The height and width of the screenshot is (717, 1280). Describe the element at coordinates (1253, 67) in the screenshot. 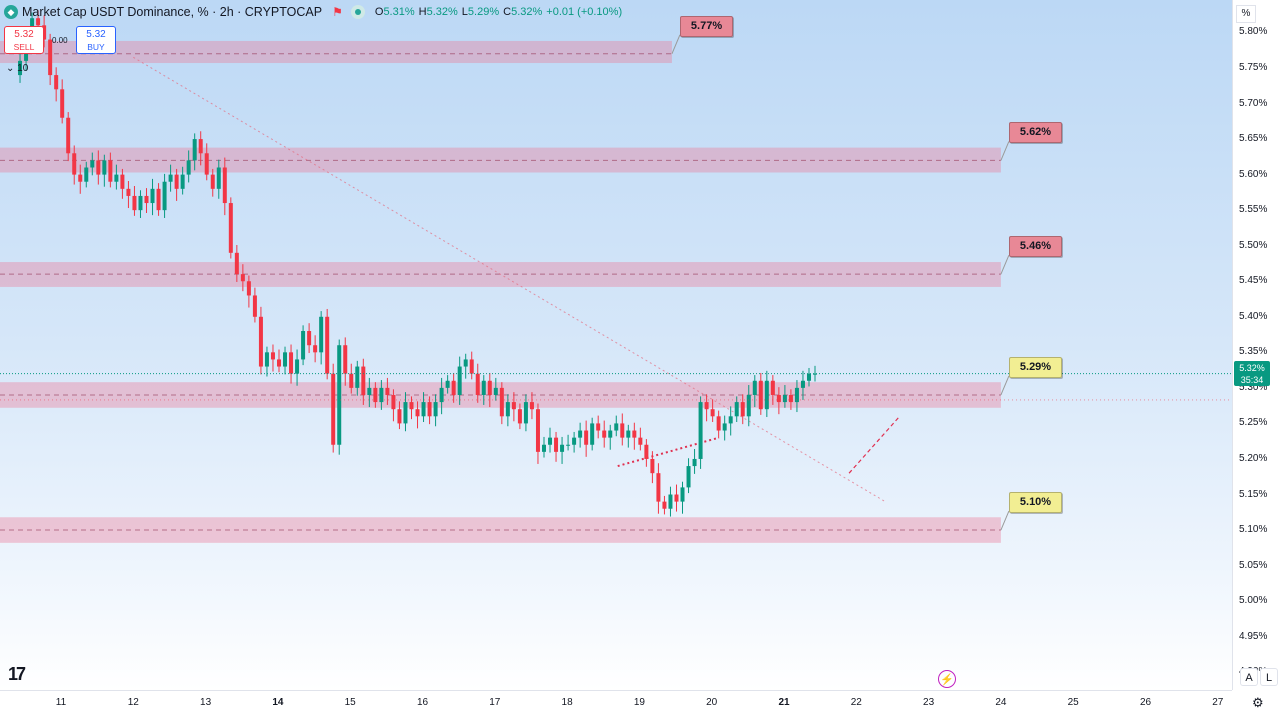

I see `price-tick-label: 5.75%` at that location.